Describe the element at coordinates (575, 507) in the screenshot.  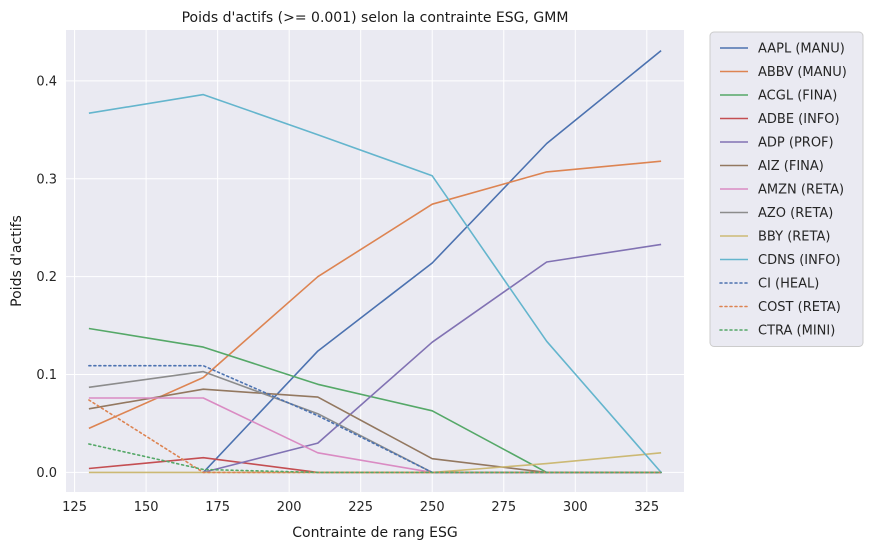
I see `x-tick-label: 300` at that location.